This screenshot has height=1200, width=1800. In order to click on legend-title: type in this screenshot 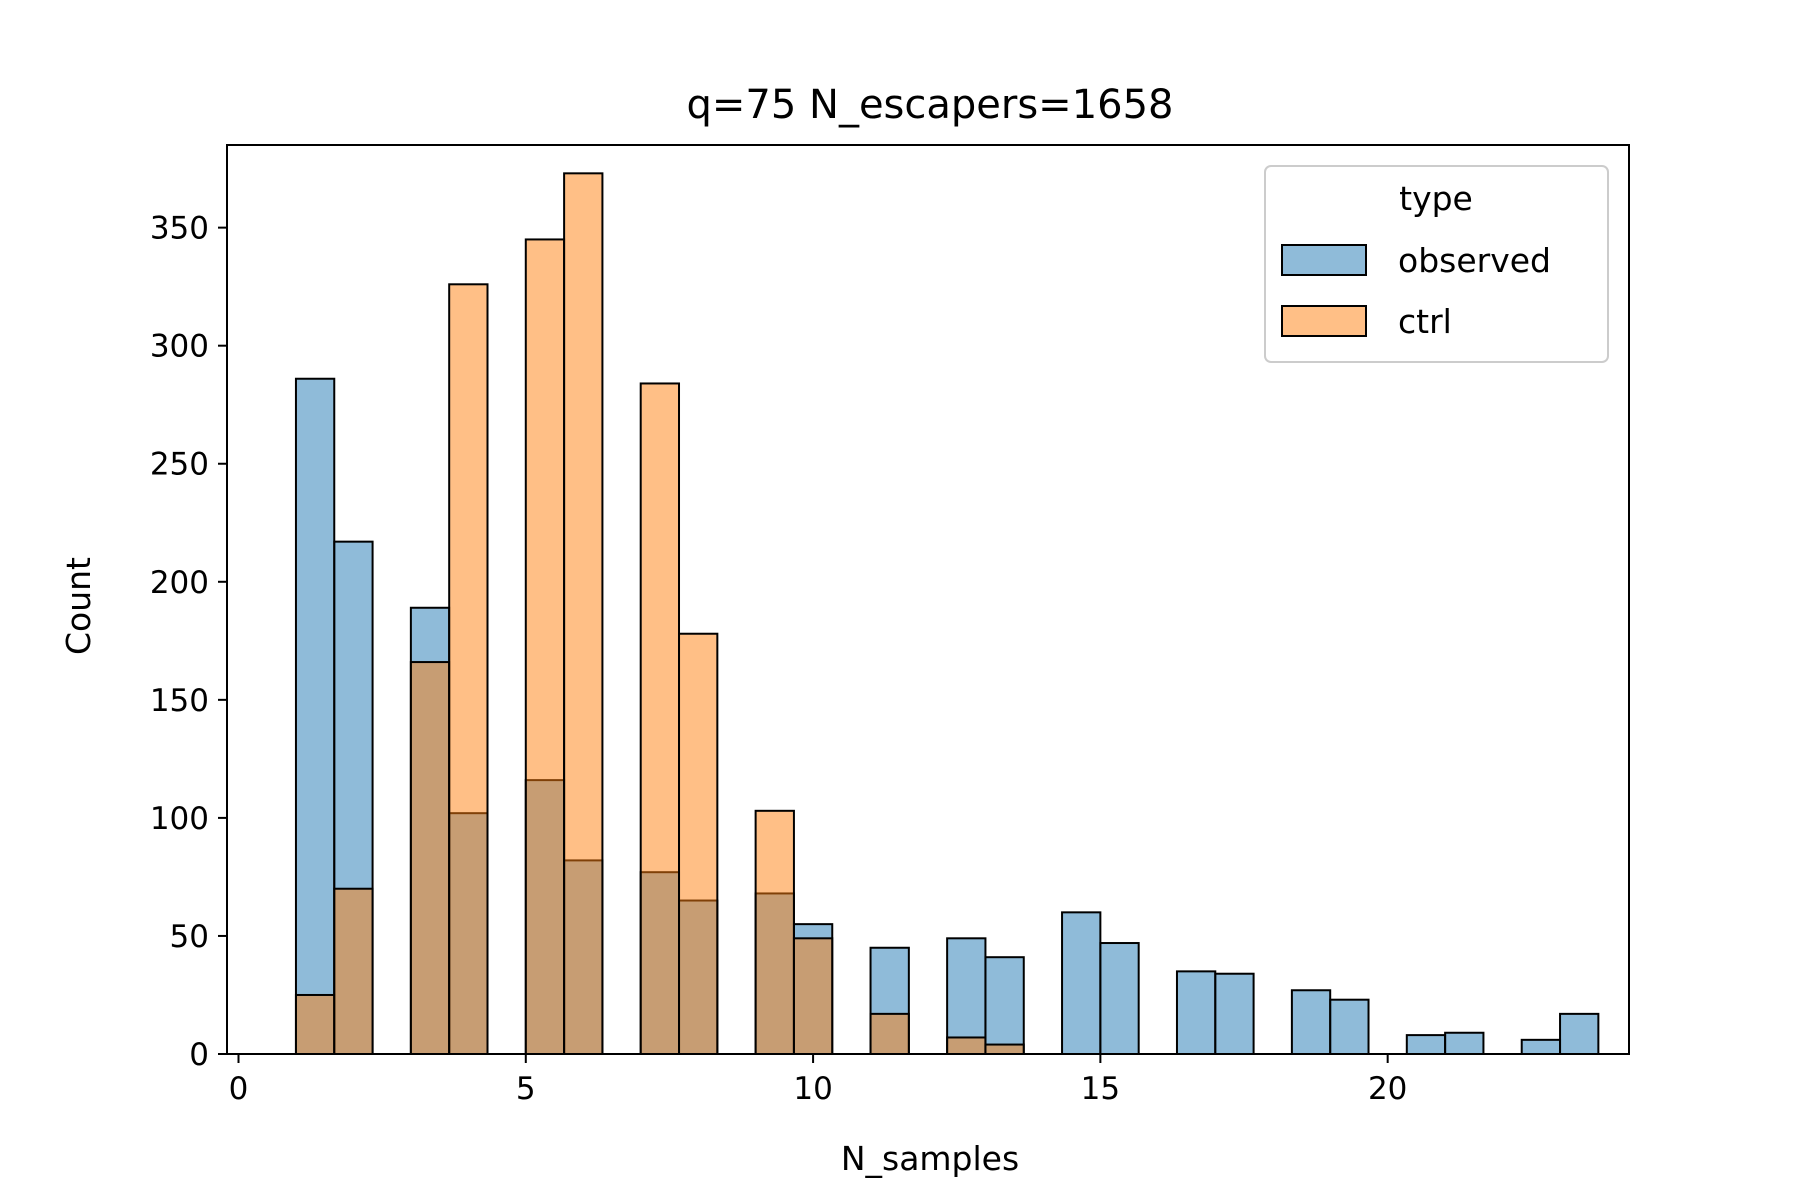, I will do `click(1436, 198)`.